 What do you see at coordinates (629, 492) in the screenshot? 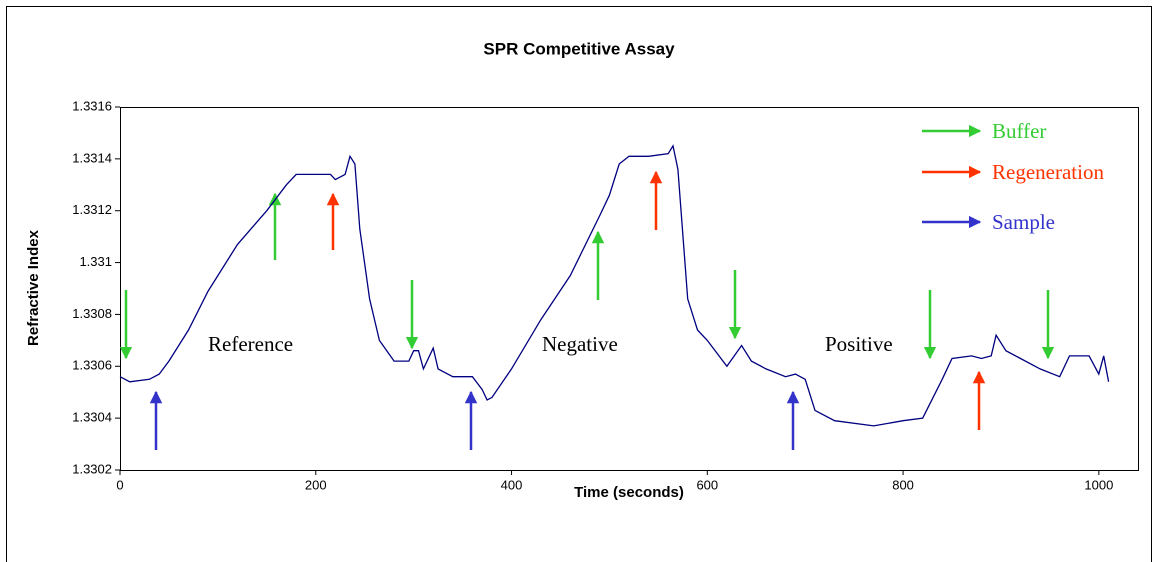
I see `x-axis-label: Time (seconds)` at bounding box center [629, 492].